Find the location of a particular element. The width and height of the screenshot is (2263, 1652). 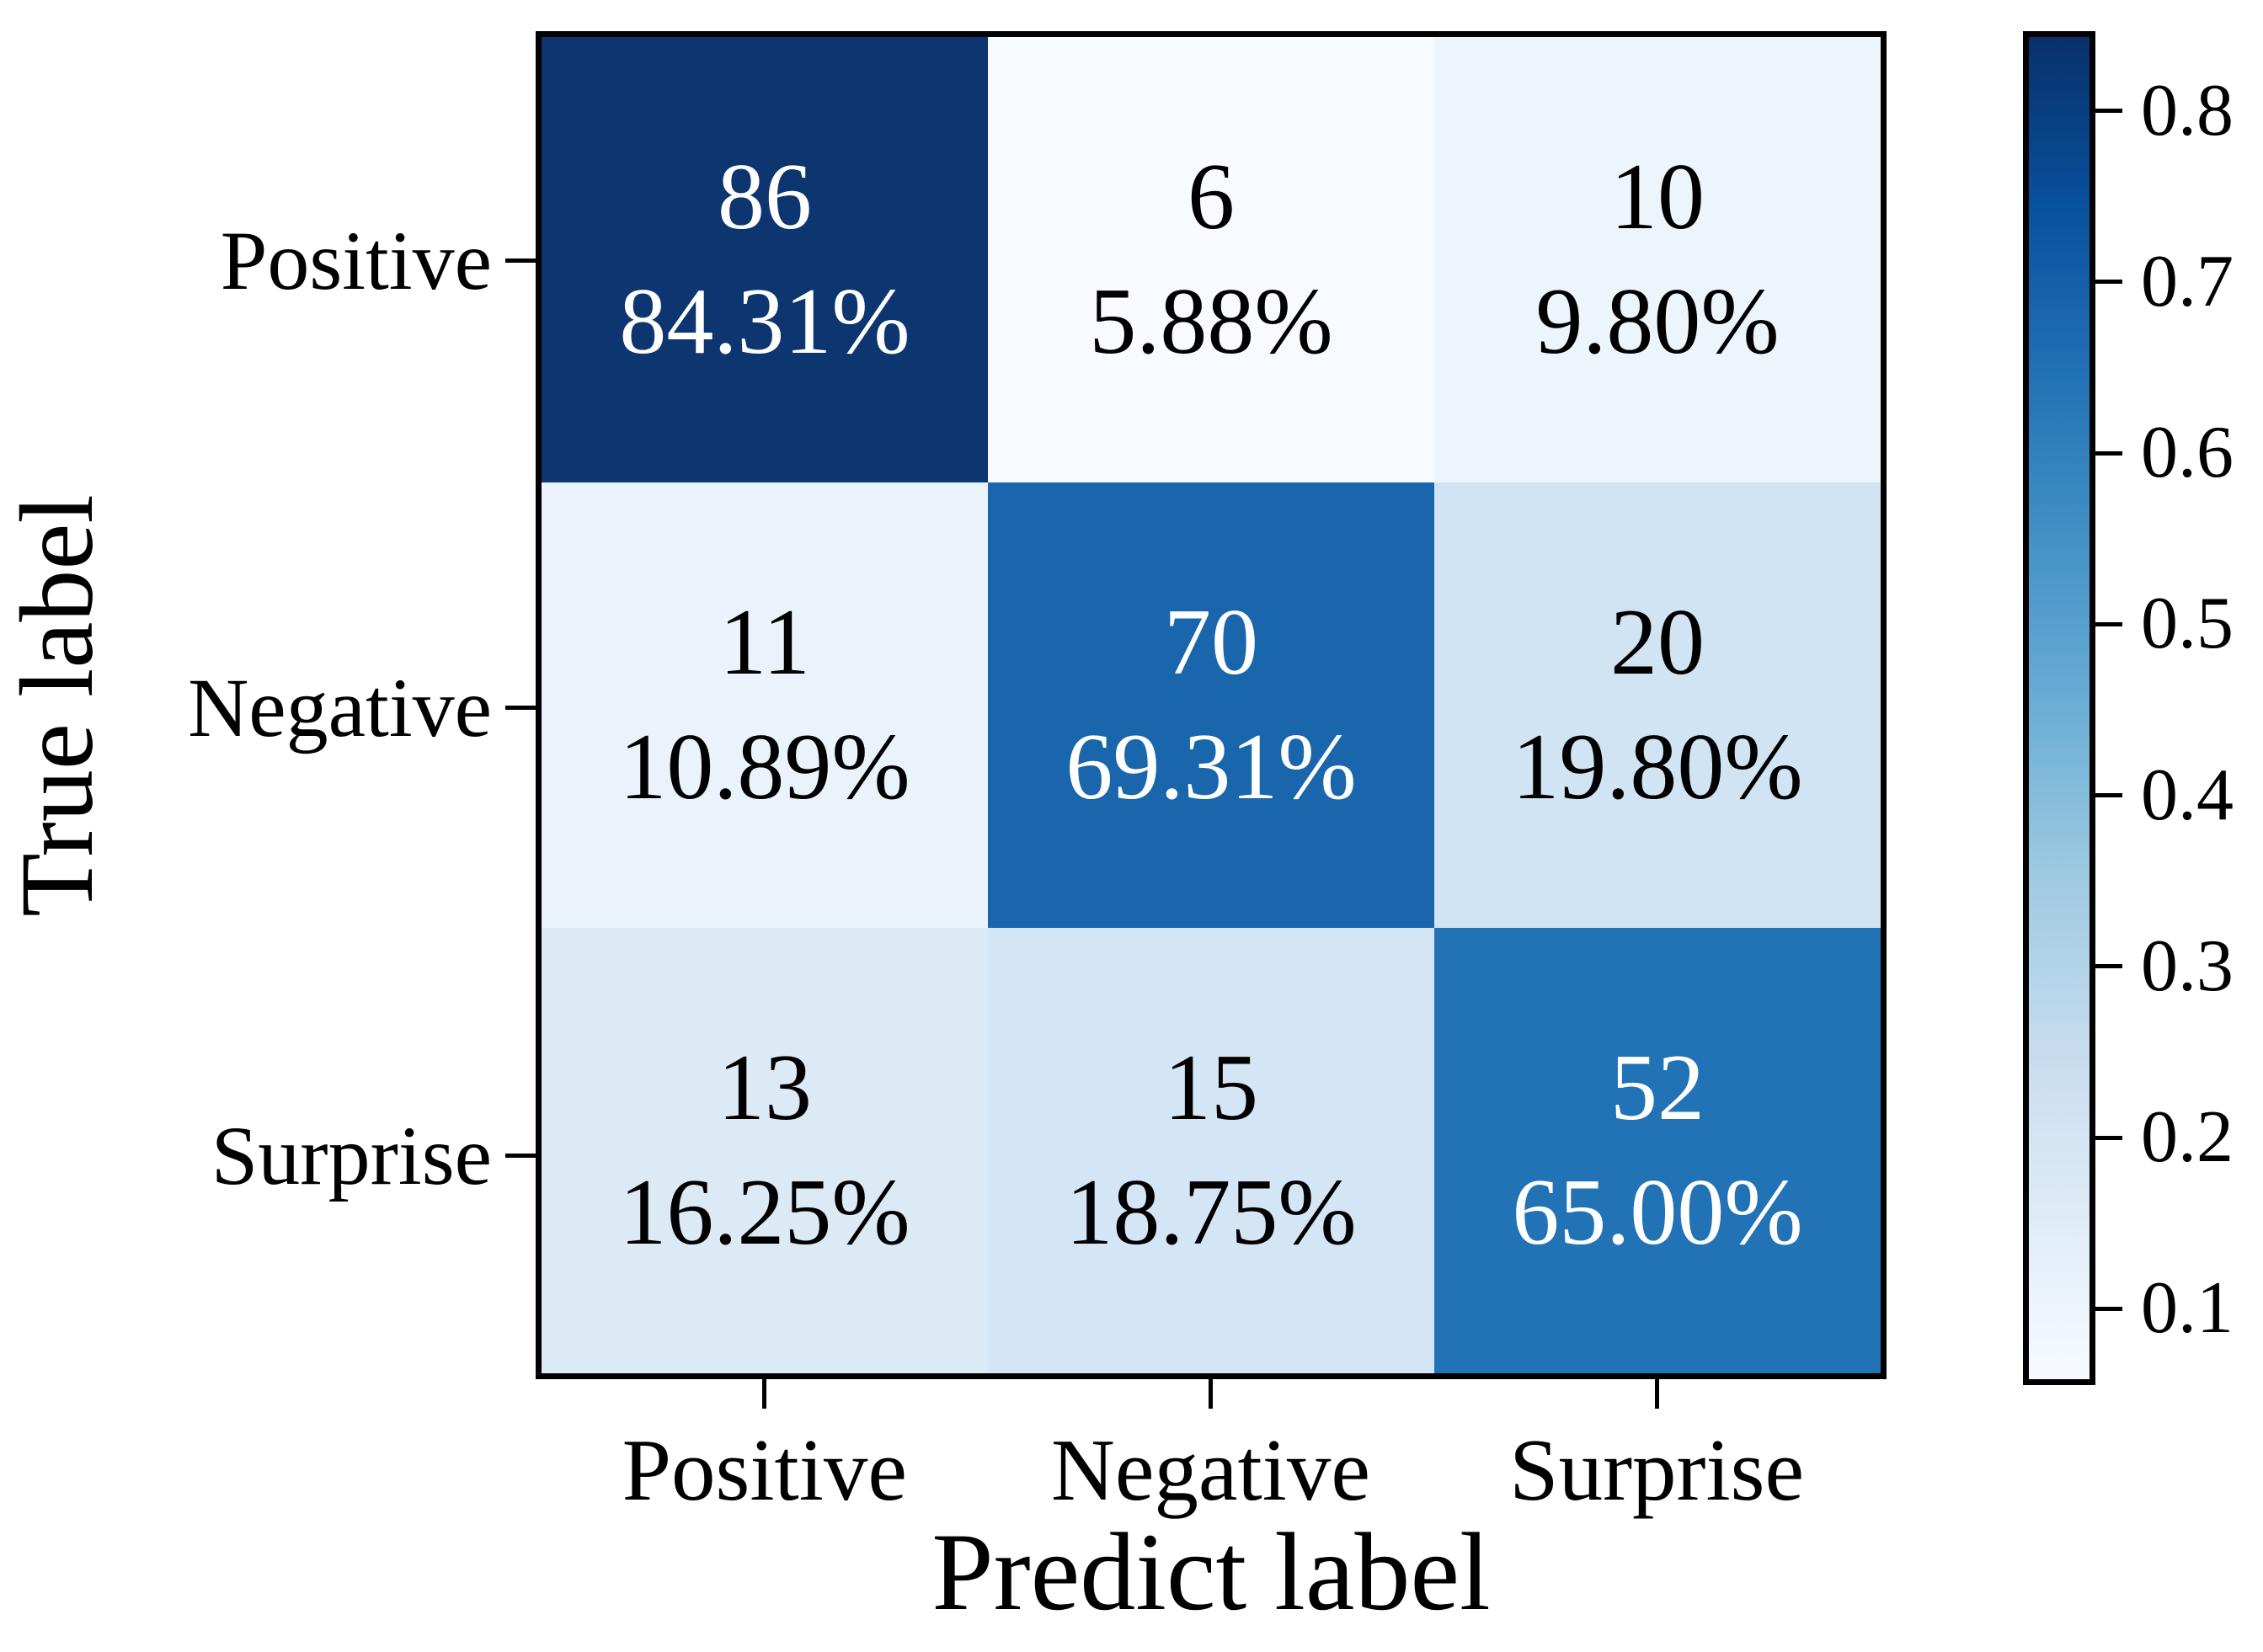

cell-count: 13 is located at coordinates (765, 1087).